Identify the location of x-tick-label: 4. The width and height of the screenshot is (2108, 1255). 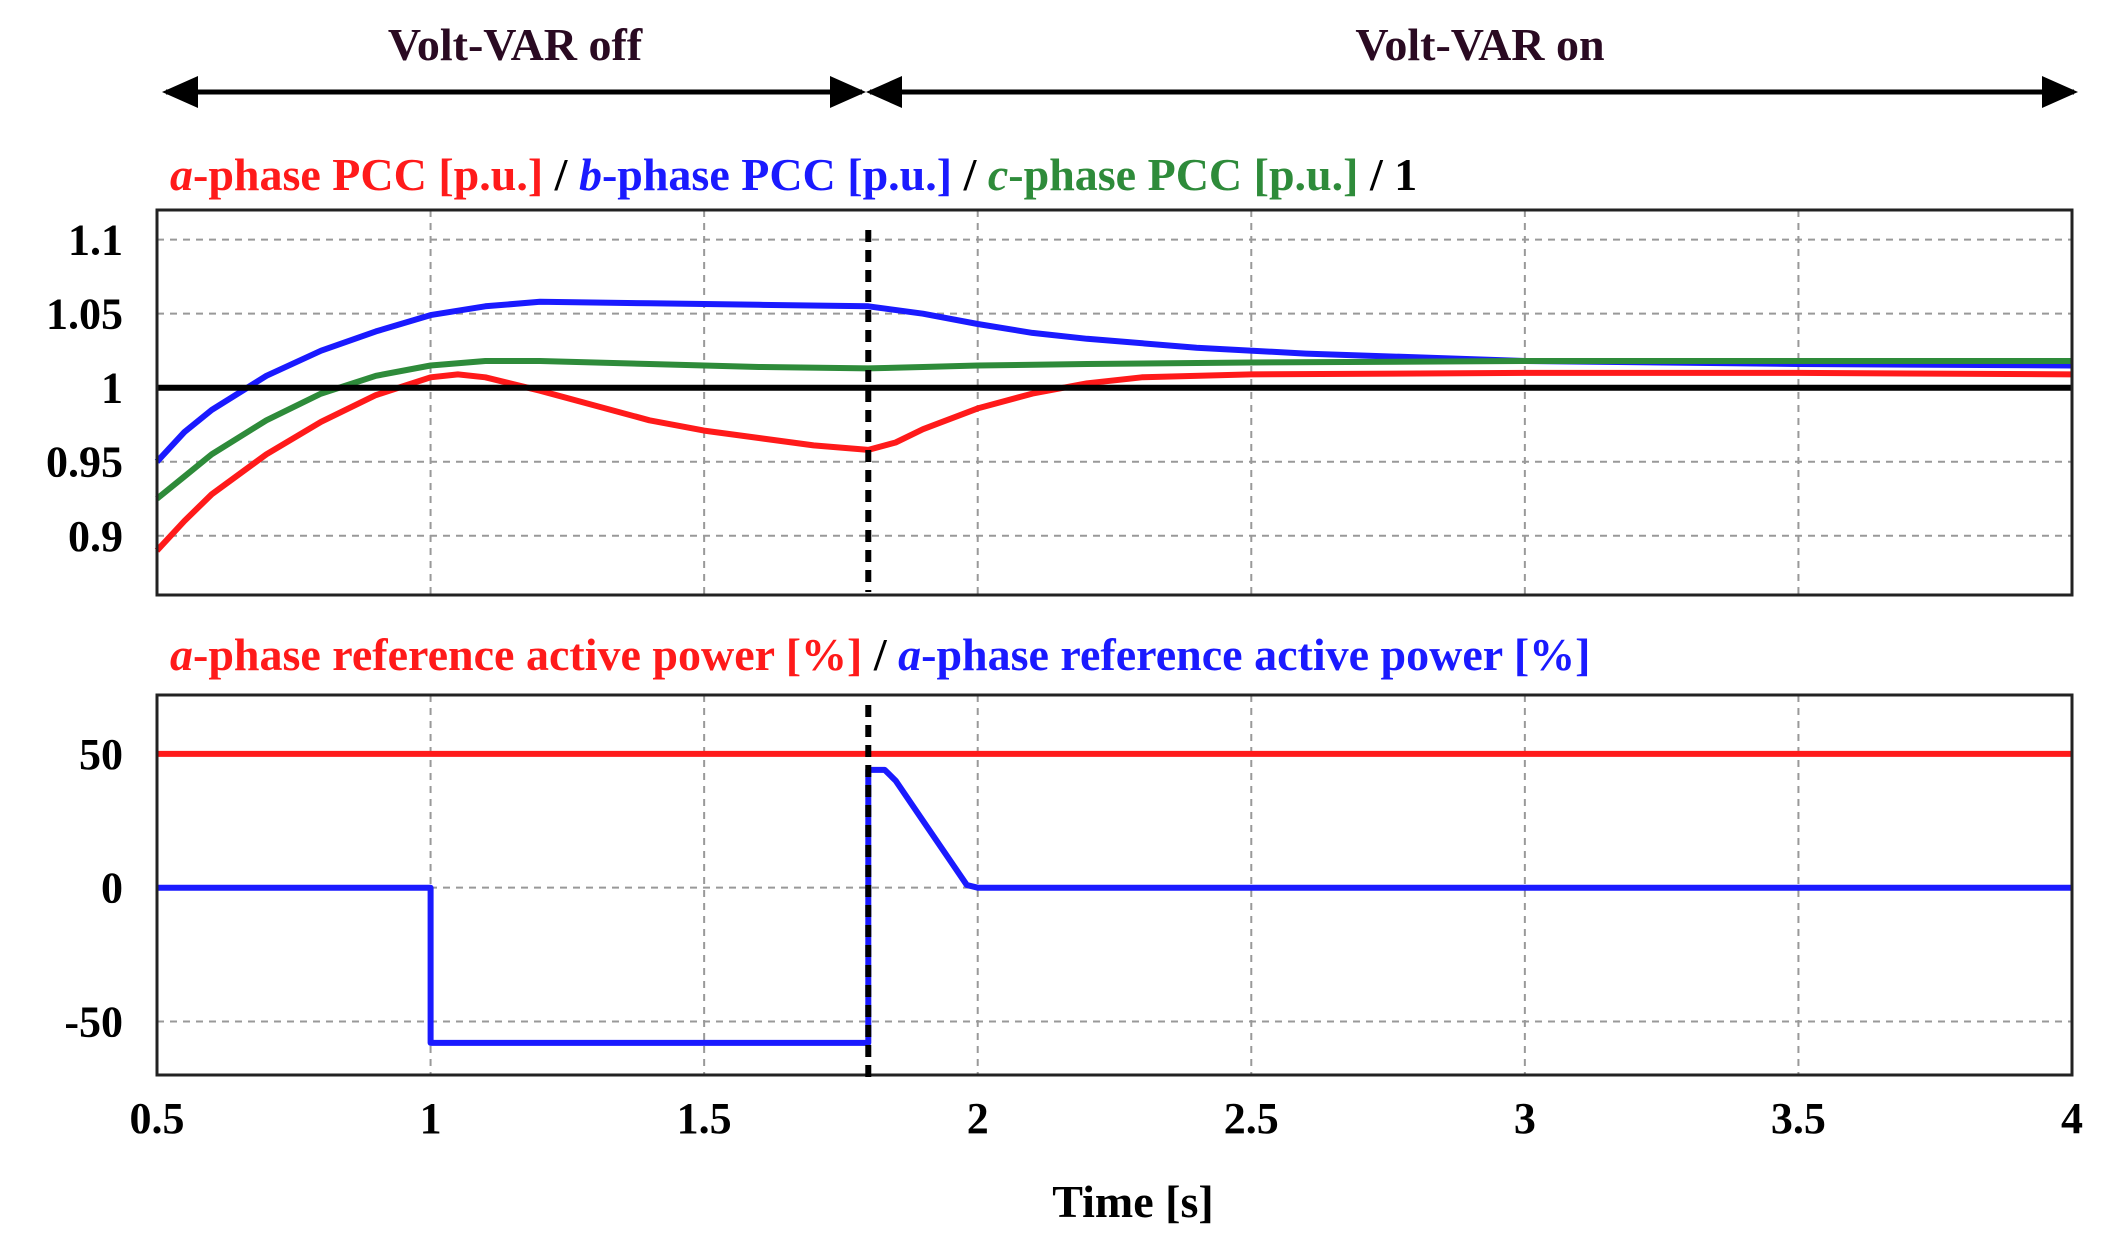
(2072, 1118).